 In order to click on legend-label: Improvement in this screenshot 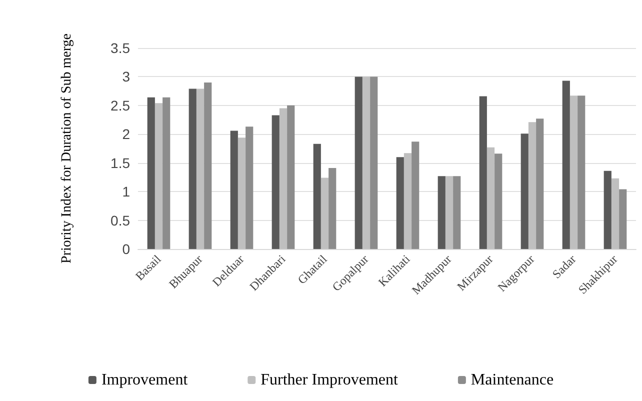, I will do `click(144, 380)`.